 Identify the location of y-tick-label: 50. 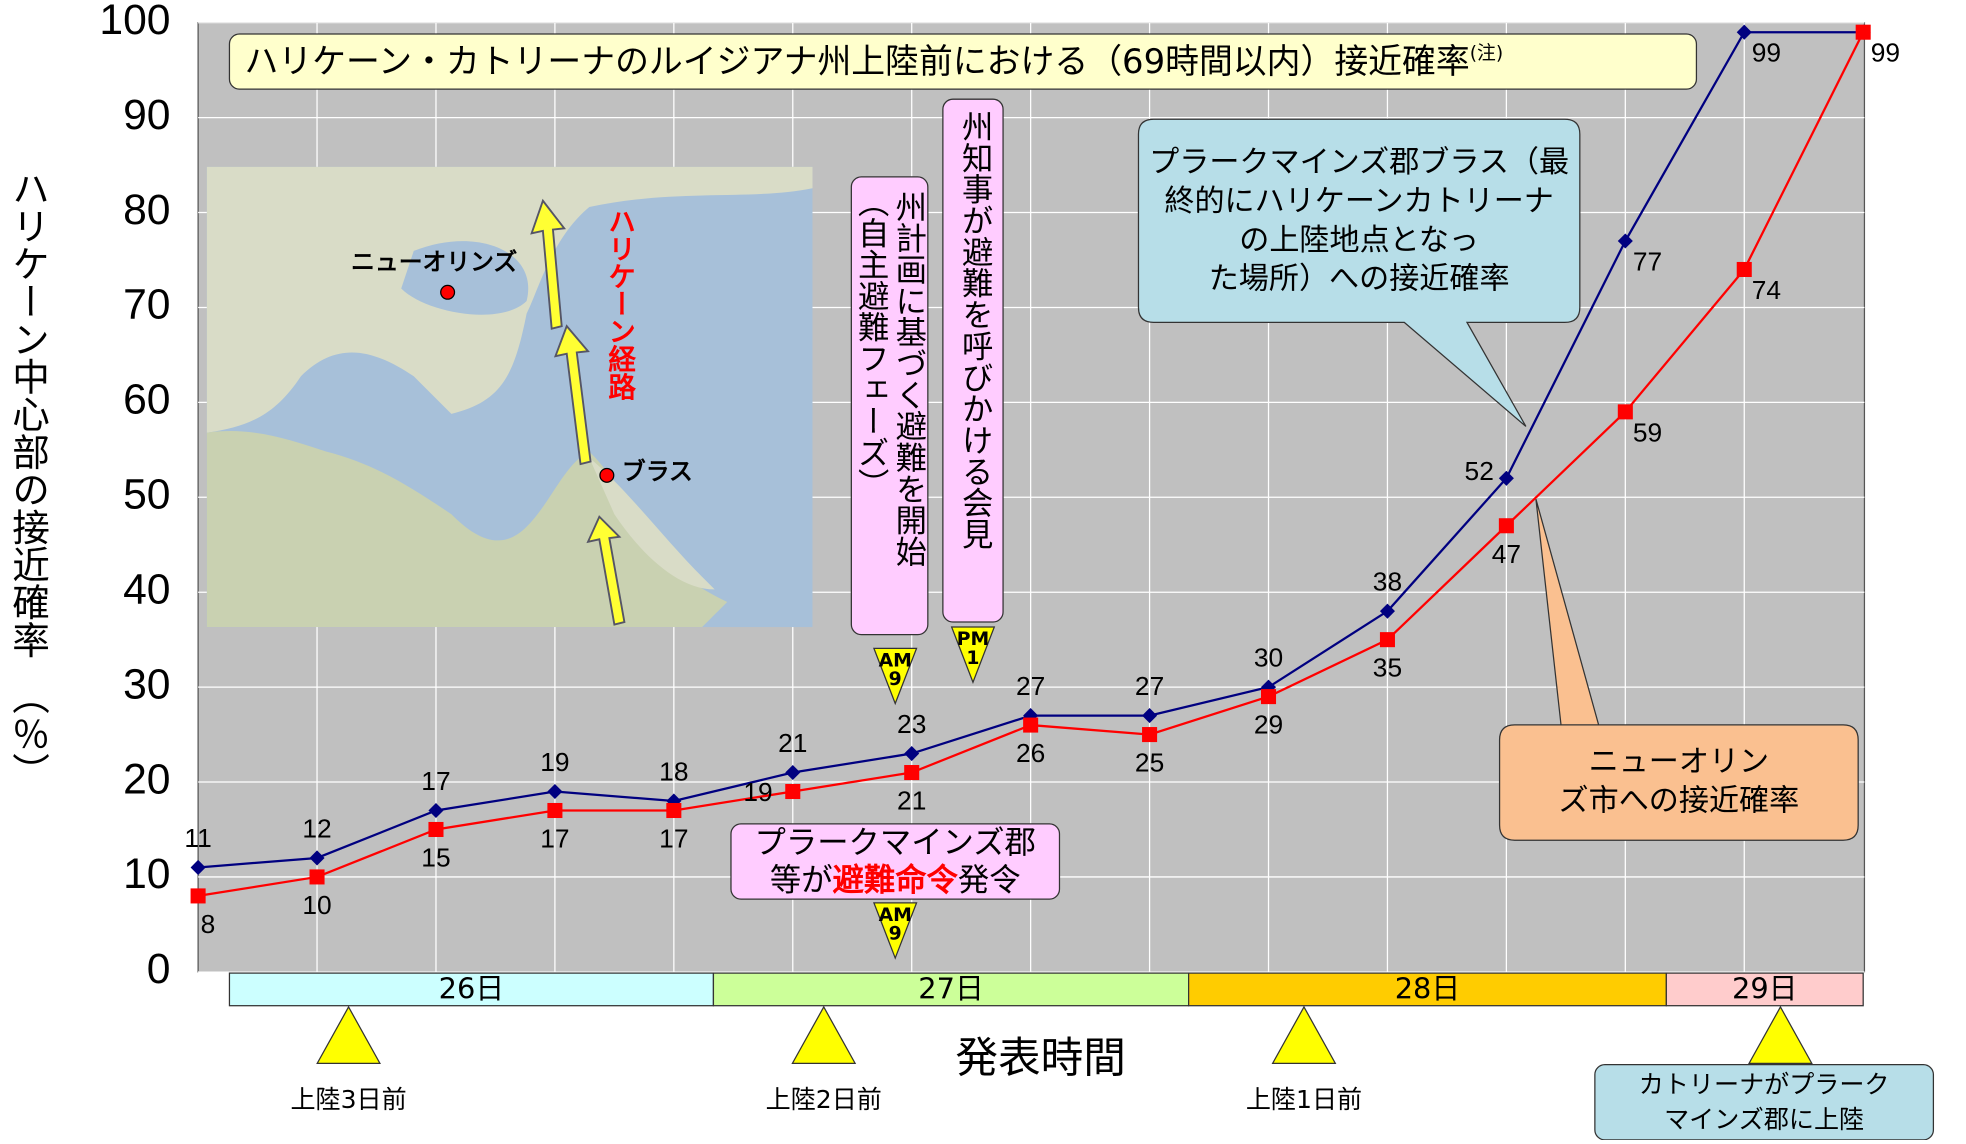
(146, 495).